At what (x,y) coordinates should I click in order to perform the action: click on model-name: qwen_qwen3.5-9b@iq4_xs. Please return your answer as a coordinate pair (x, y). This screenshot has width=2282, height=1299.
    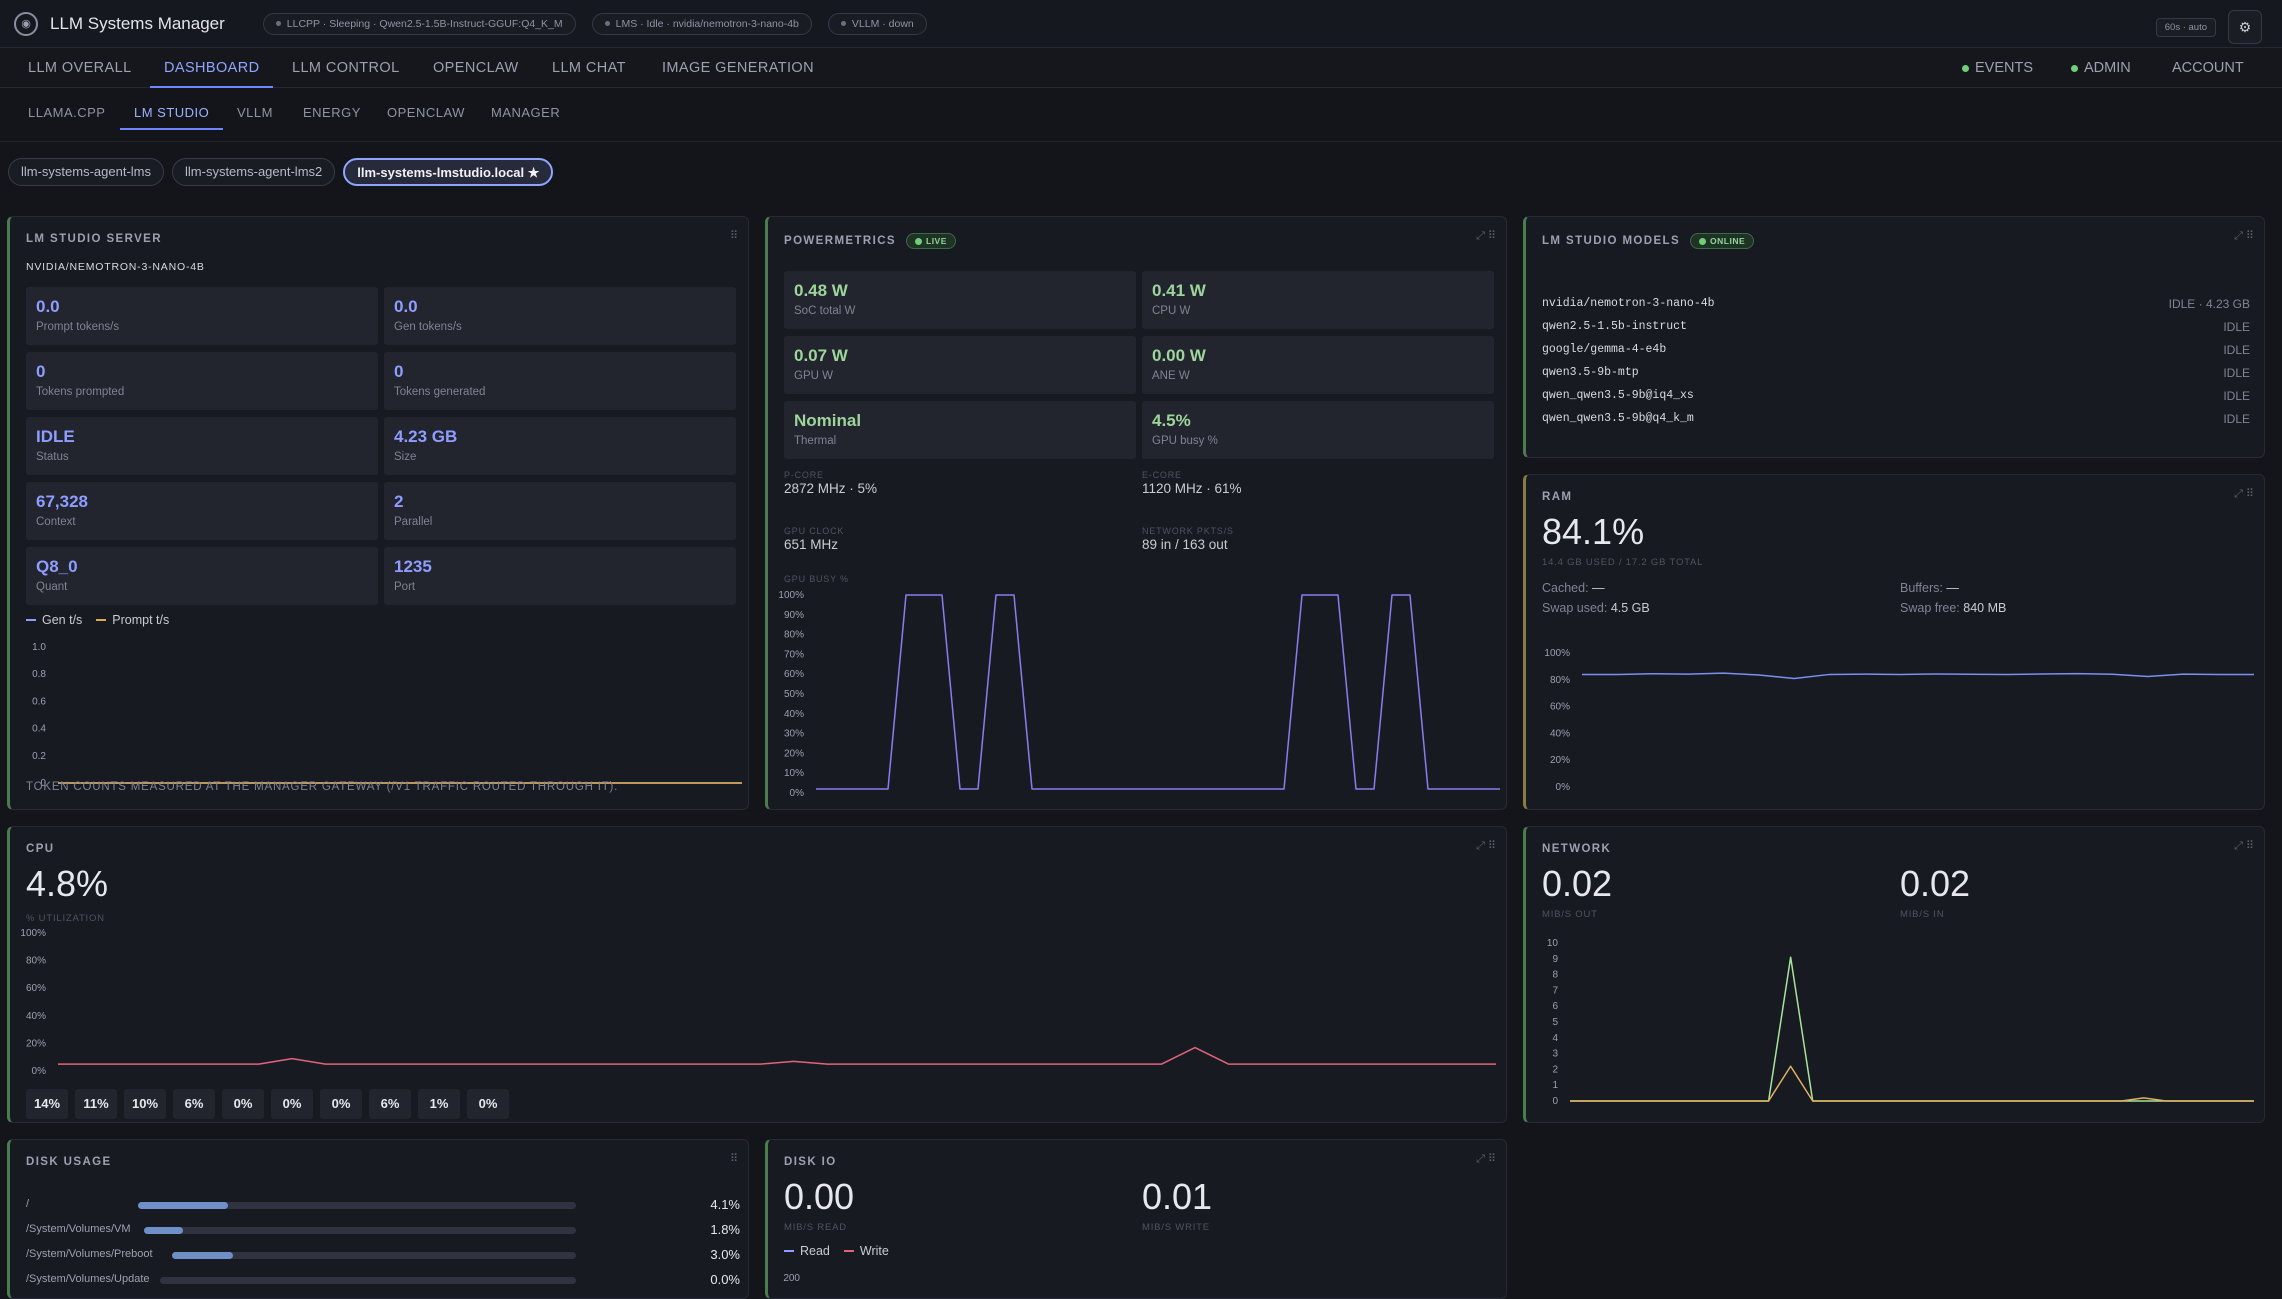
    Looking at the image, I should click on (1618, 395).